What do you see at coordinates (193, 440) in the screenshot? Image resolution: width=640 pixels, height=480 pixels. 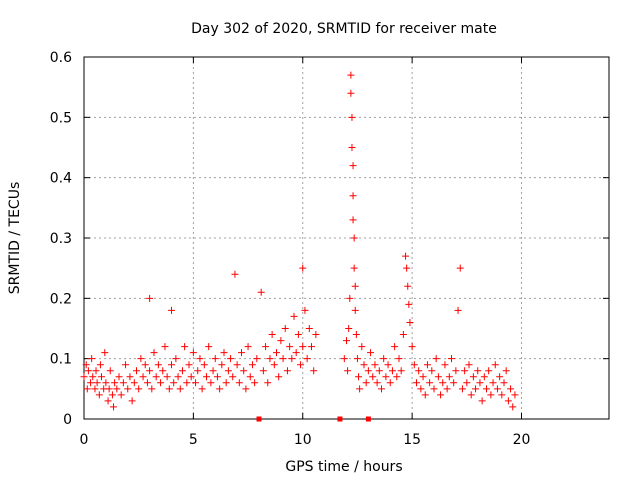 I see `x-tick-label: 5` at bounding box center [193, 440].